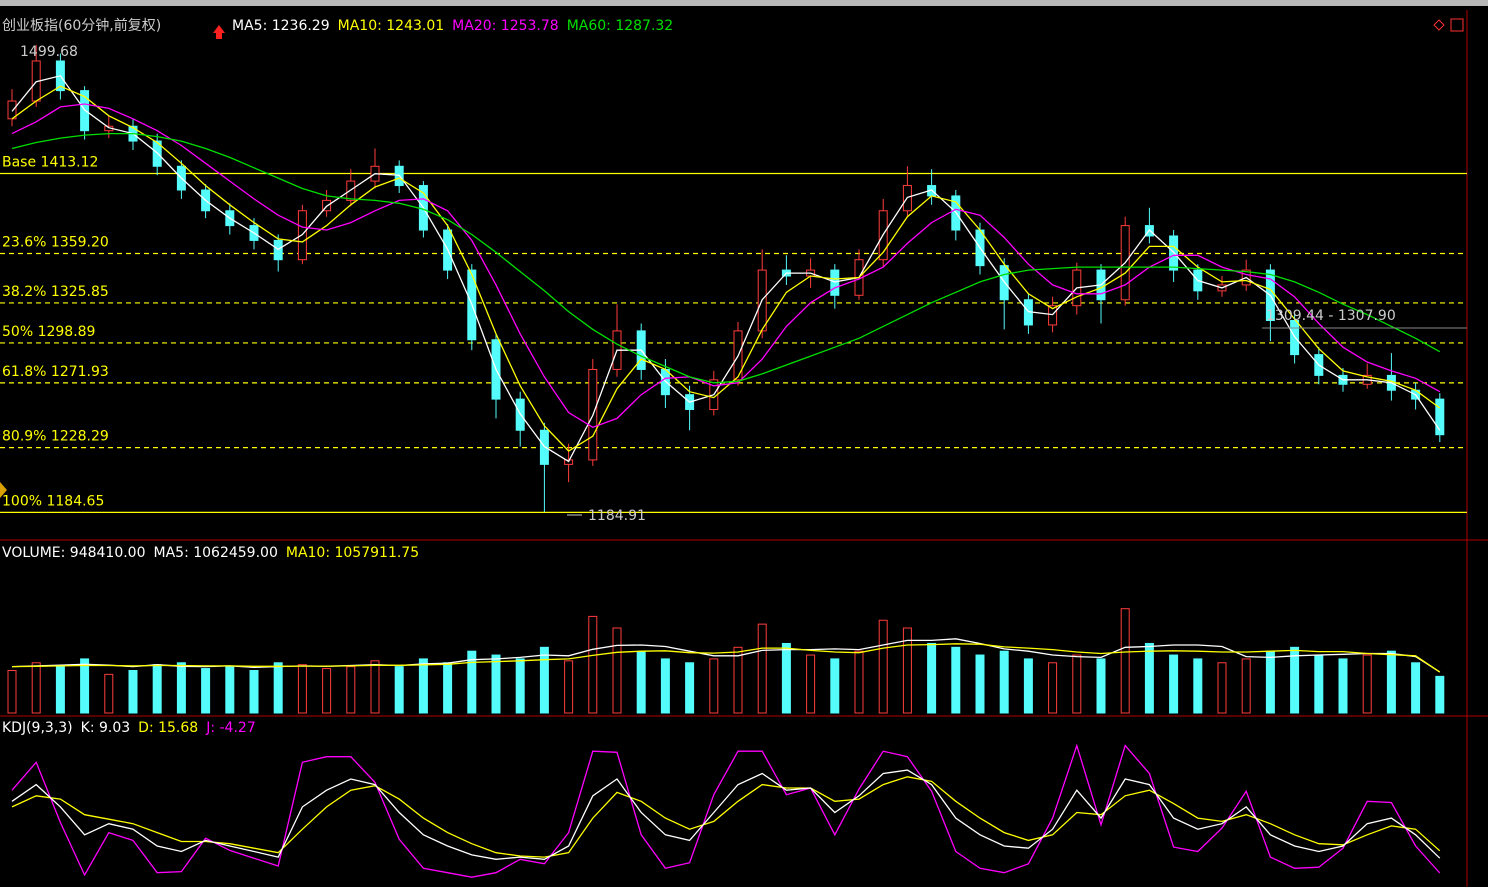 The height and width of the screenshot is (887, 1488). Describe the element at coordinates (216, 553) in the screenshot. I see `legend-entry: MA5: 1062459.00` at that location.